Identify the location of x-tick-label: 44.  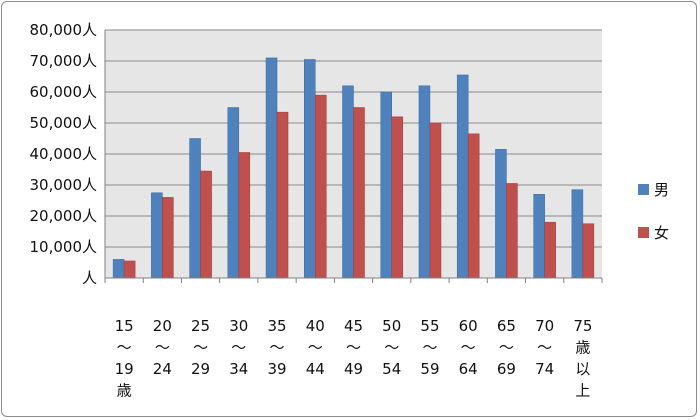
(315, 369).